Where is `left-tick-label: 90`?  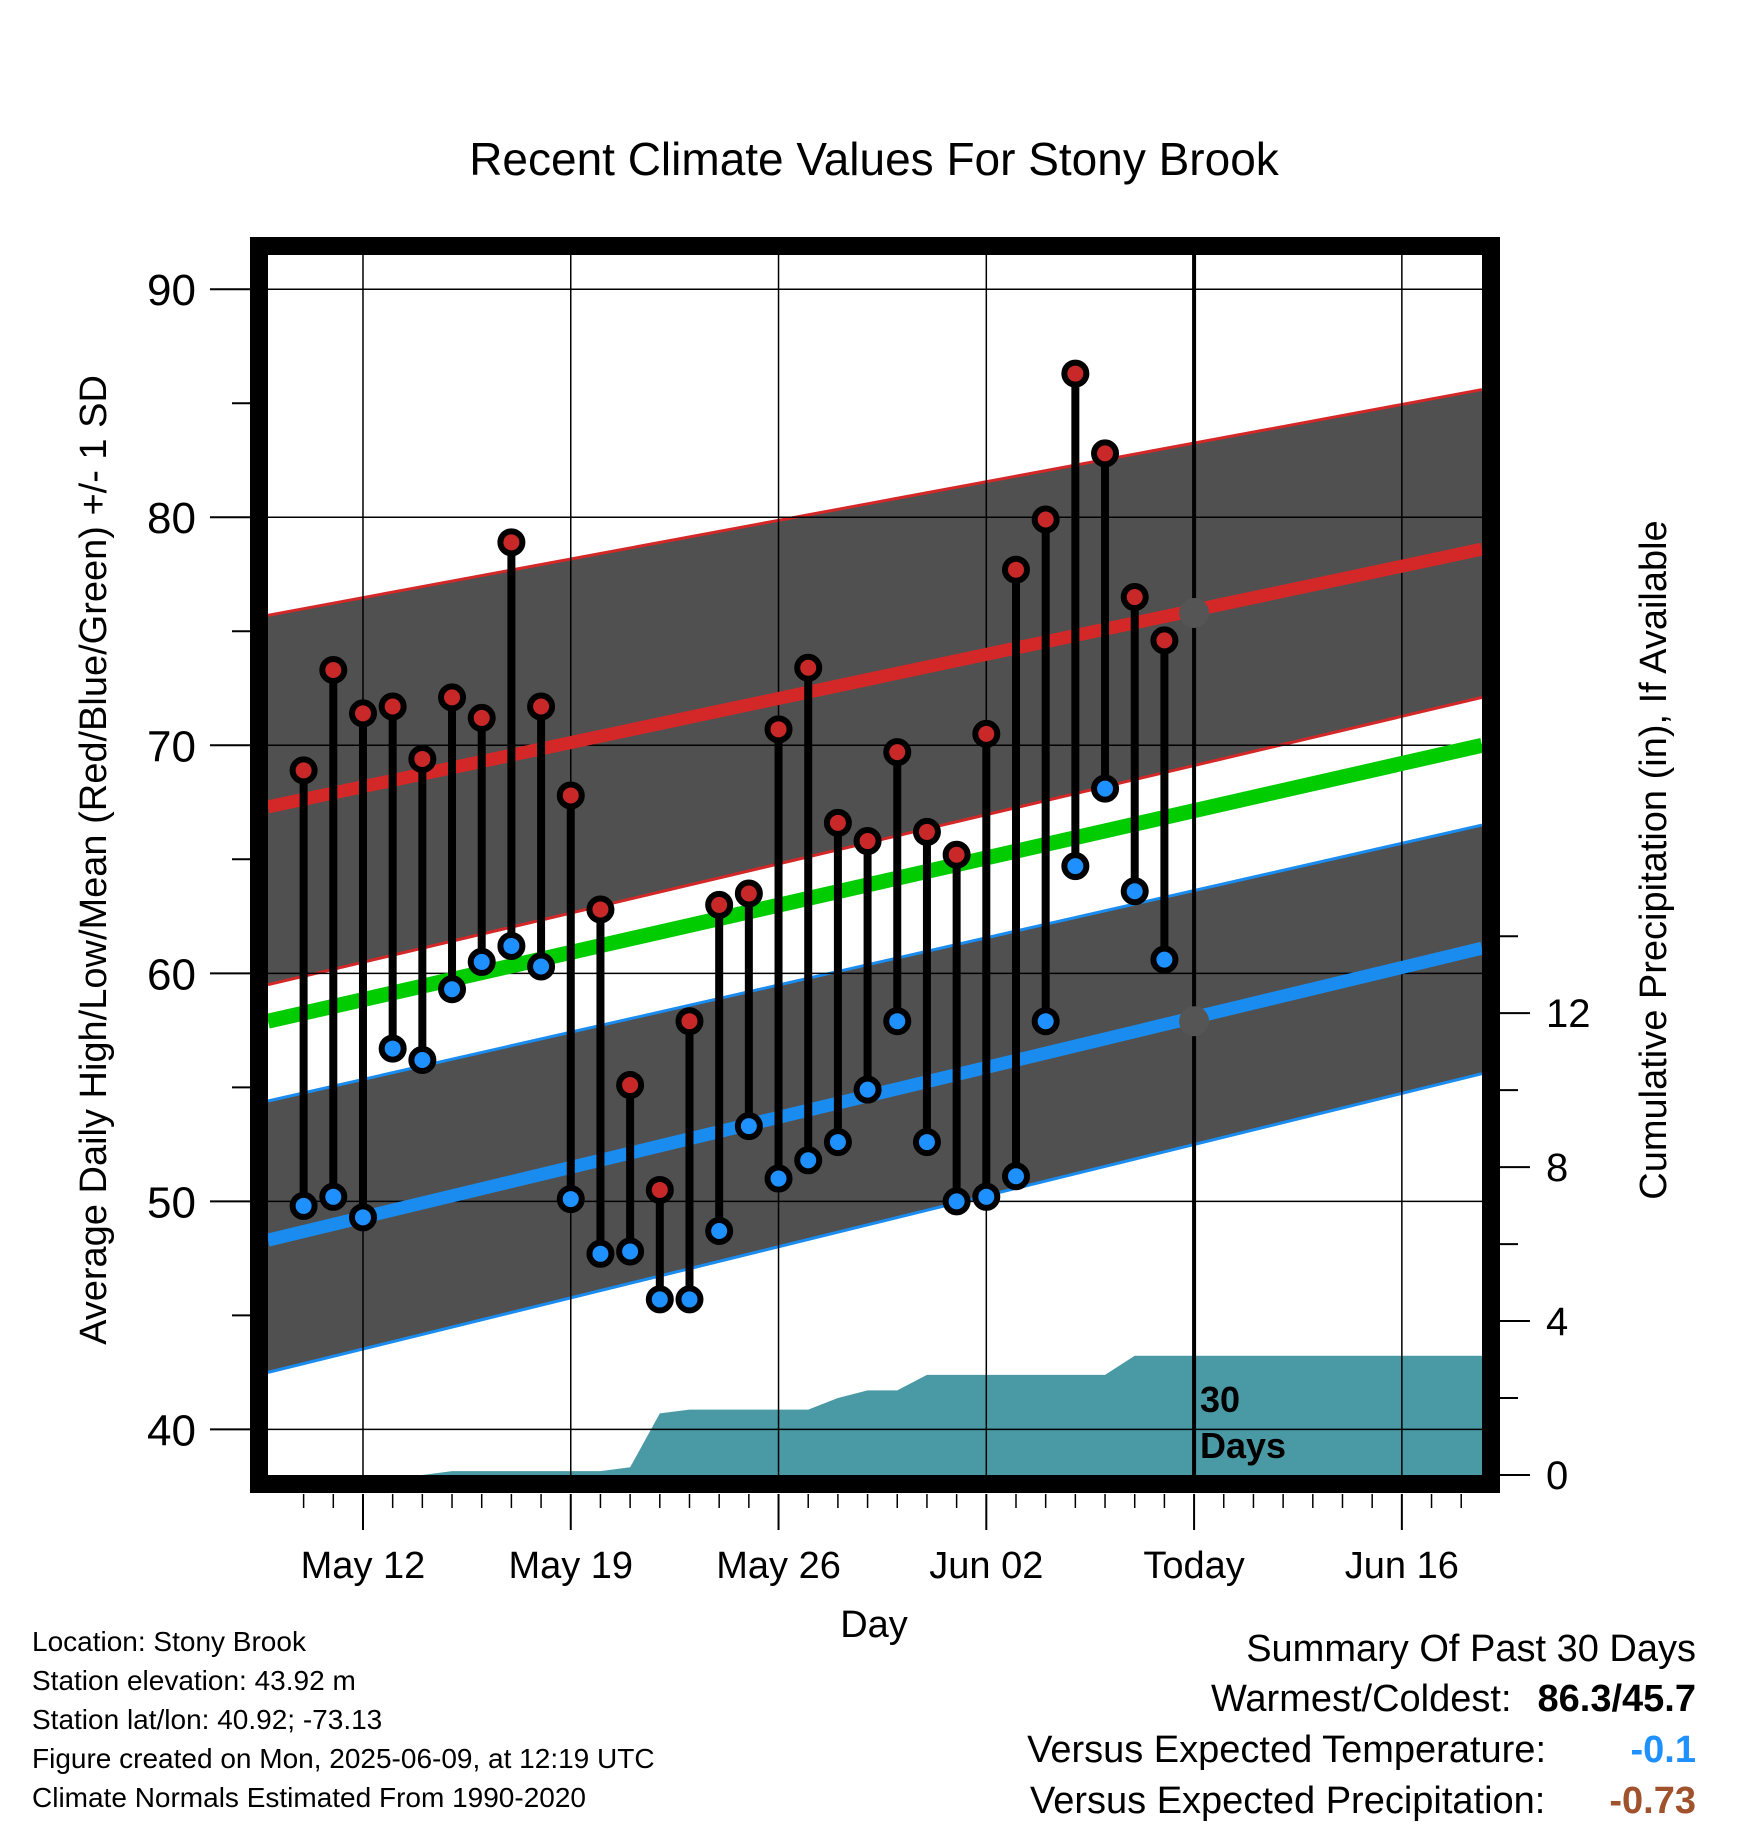 left-tick-label: 90 is located at coordinates (171, 290).